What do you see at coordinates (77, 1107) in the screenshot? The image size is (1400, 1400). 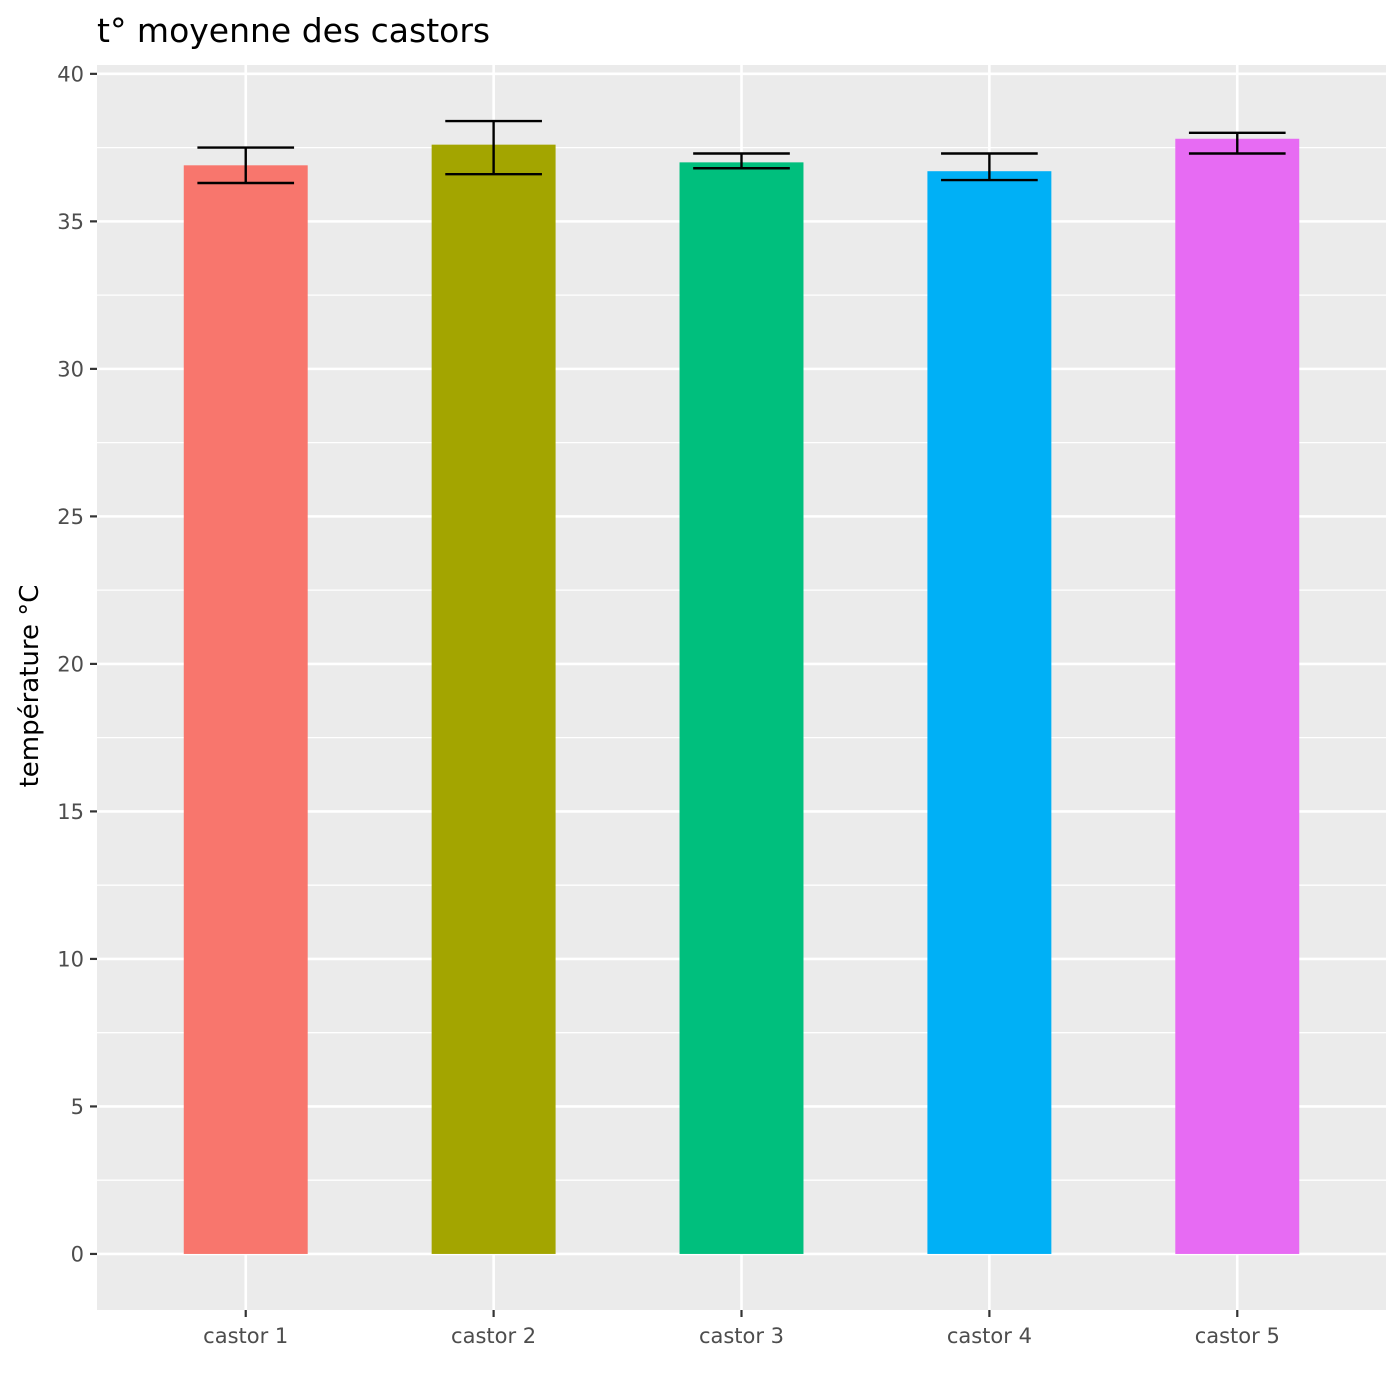 I see `y-tick-label: 5` at bounding box center [77, 1107].